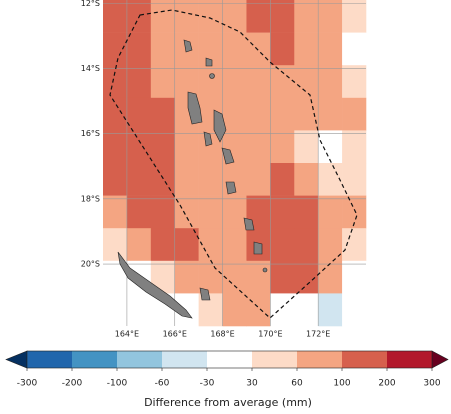 The width and height of the screenshot is (451, 414). I want to click on lon-label: 172°E, so click(318, 334).